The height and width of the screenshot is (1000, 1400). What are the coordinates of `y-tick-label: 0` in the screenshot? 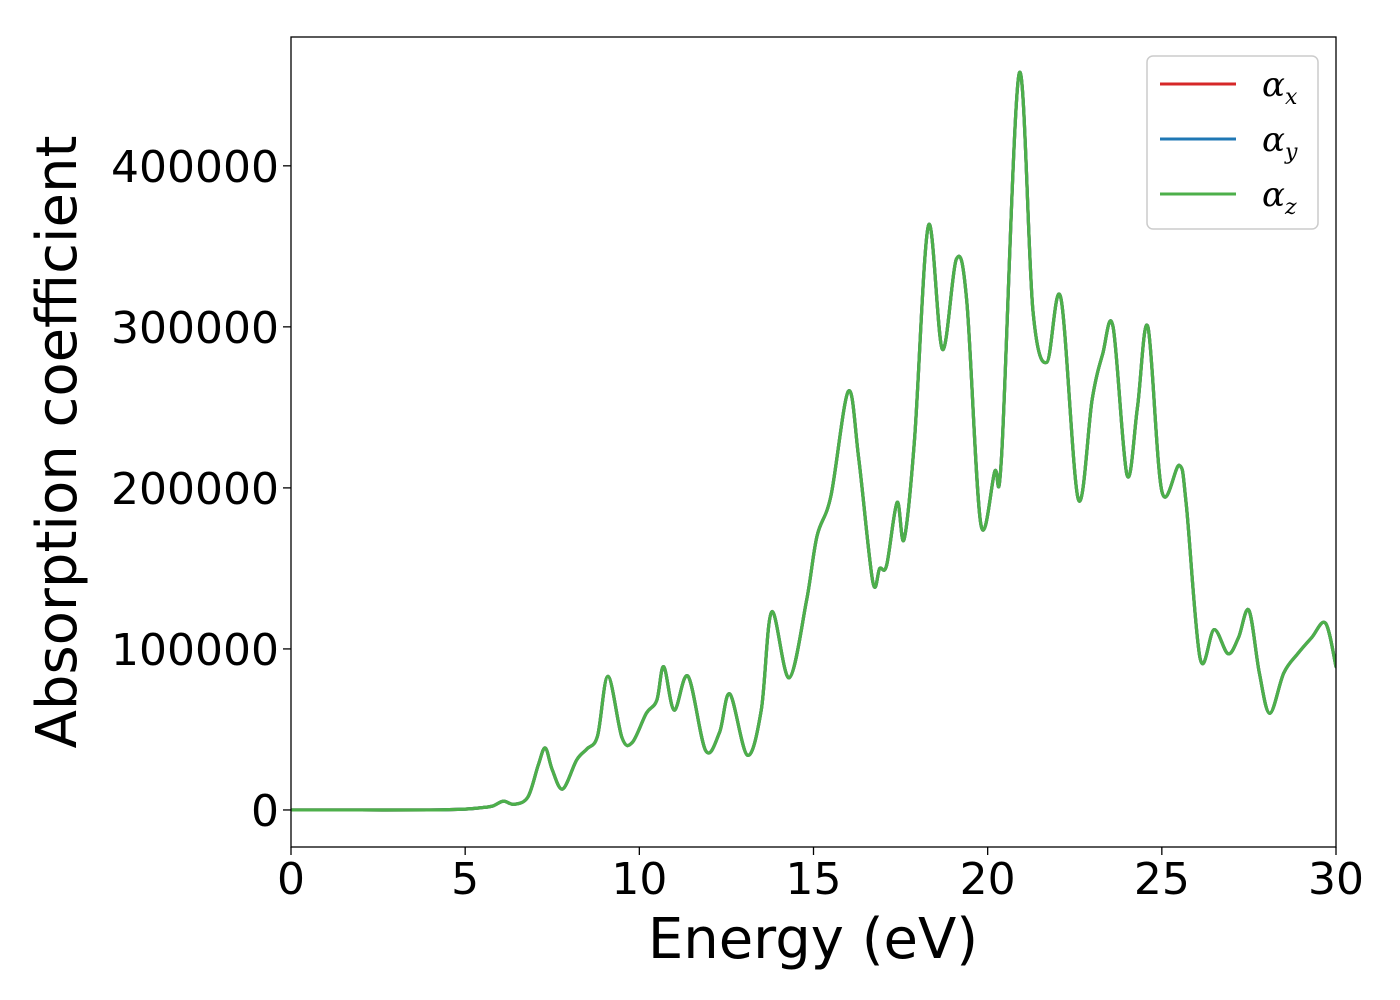 It's located at (265, 811).